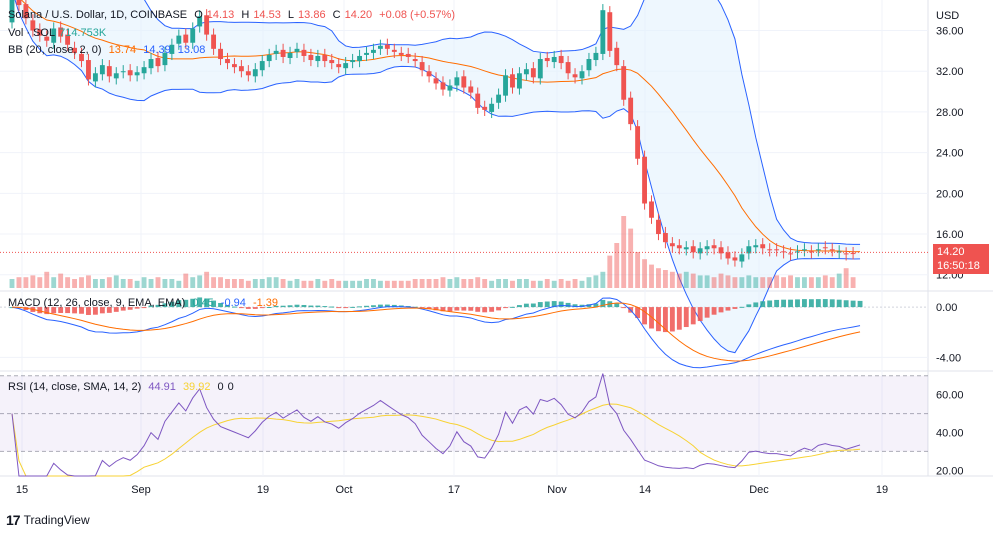  Describe the element at coordinates (13, 520) in the screenshot. I see `tradingview-logo-icon: 17` at that location.